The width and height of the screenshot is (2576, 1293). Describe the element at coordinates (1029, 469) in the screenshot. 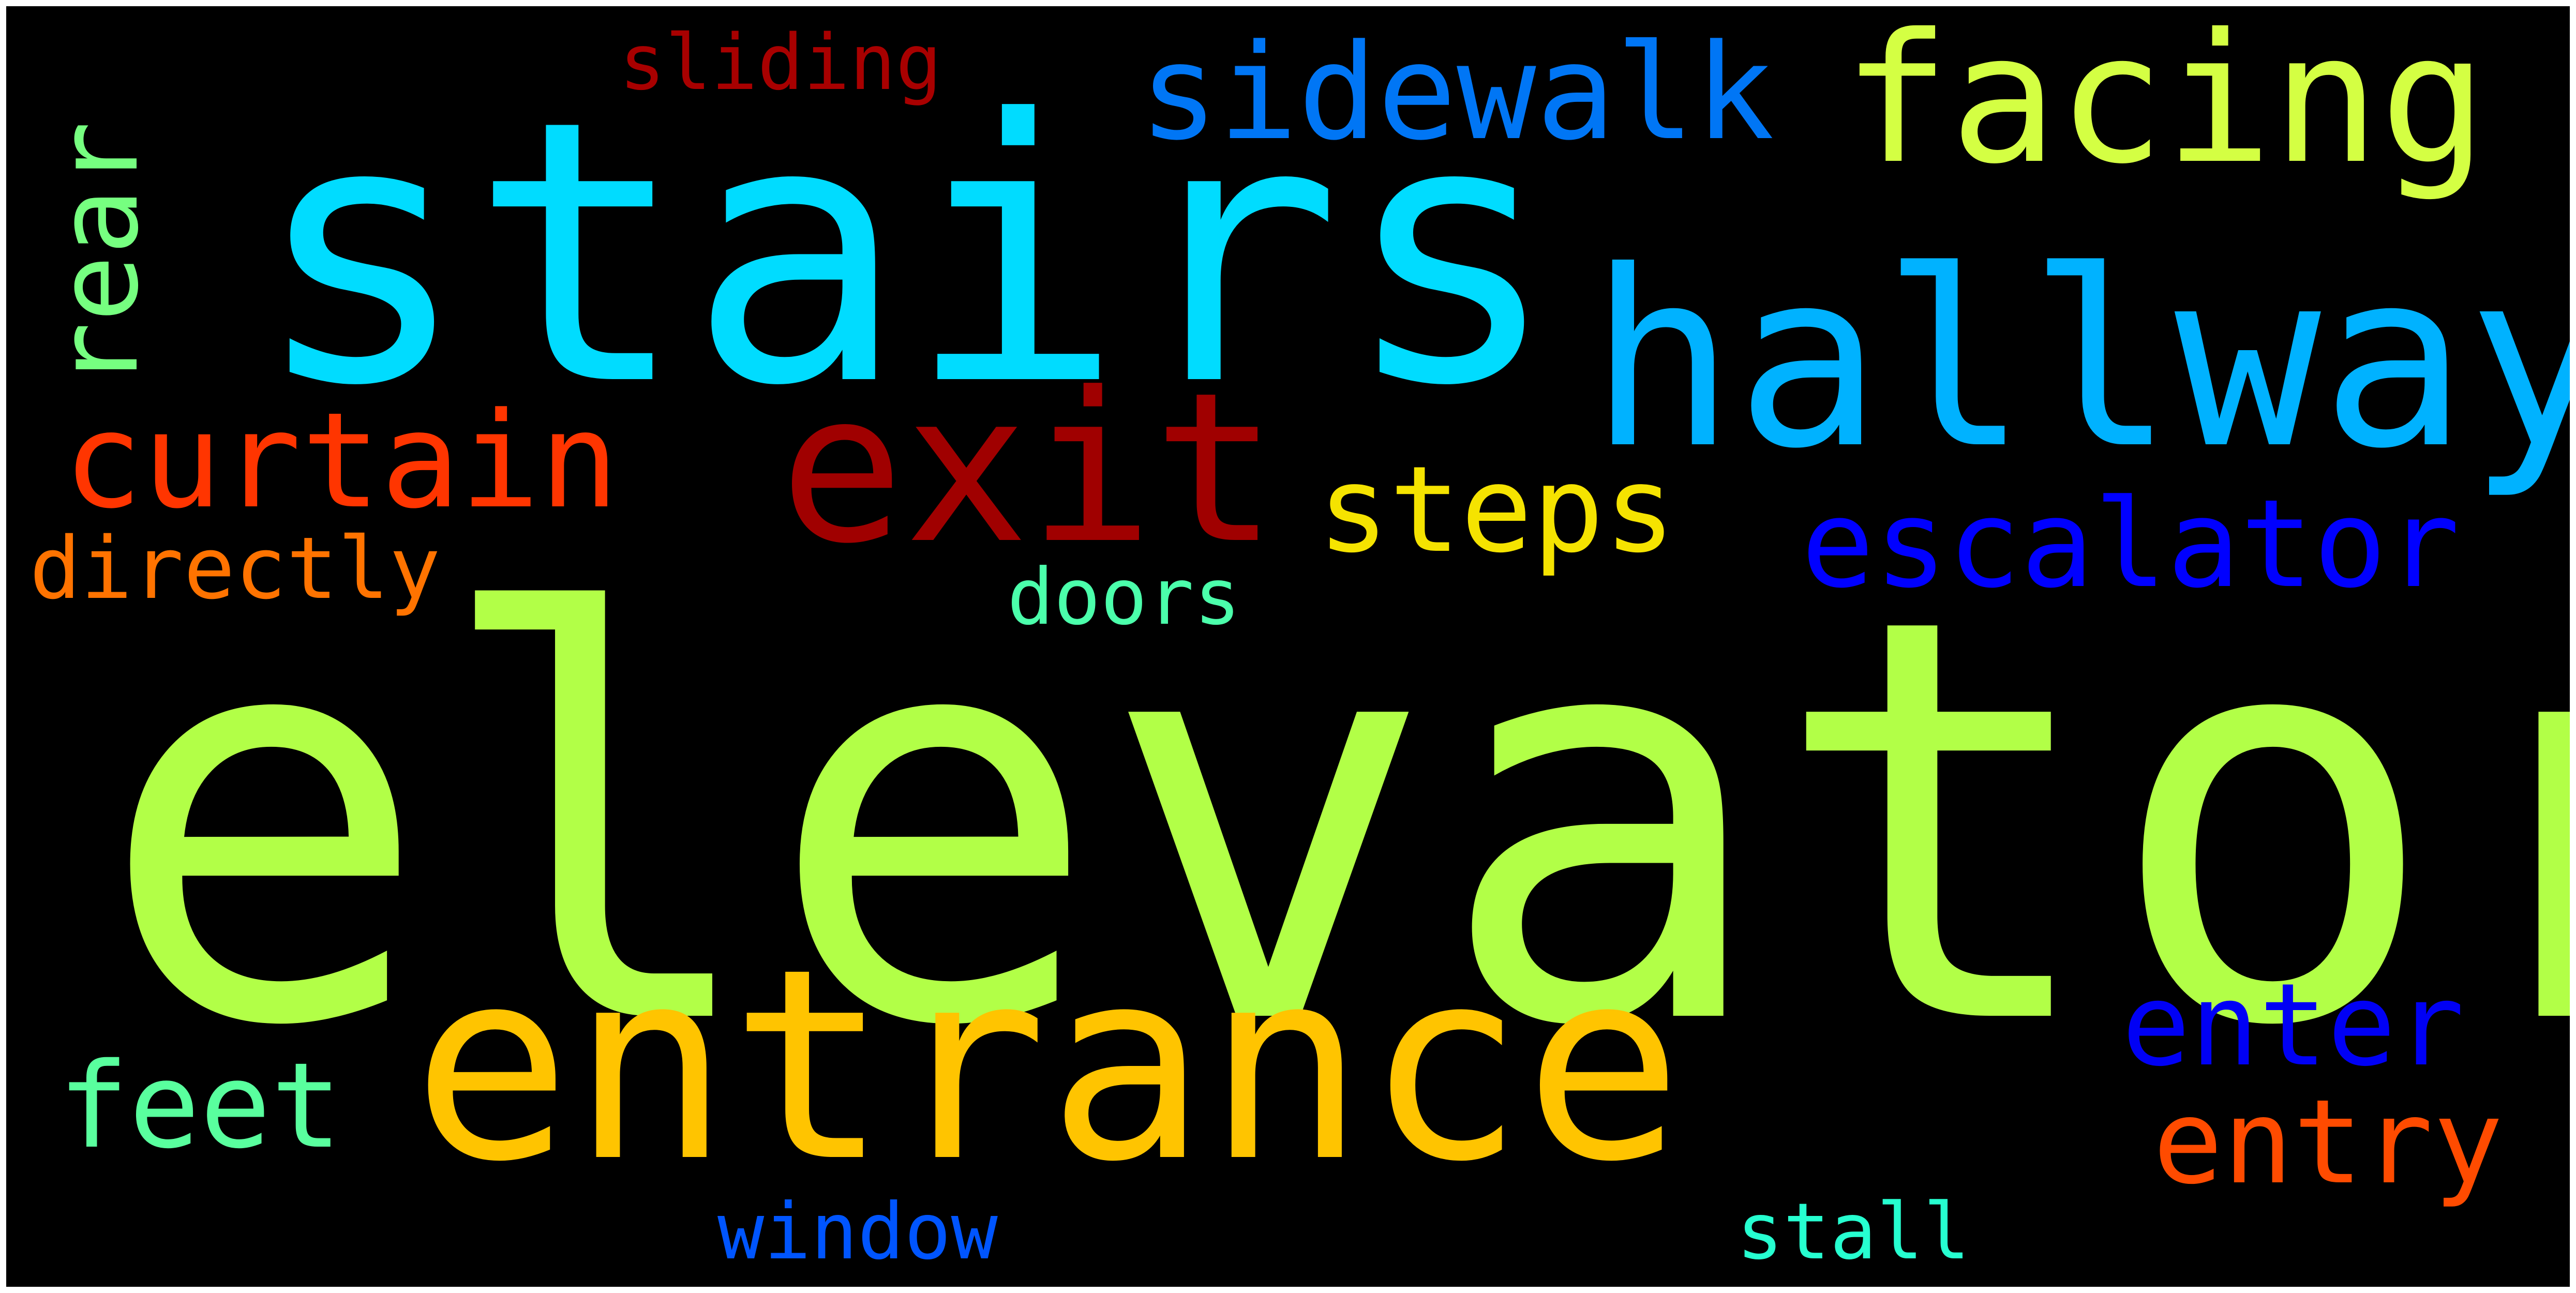

I see `word-exit: exit` at that location.